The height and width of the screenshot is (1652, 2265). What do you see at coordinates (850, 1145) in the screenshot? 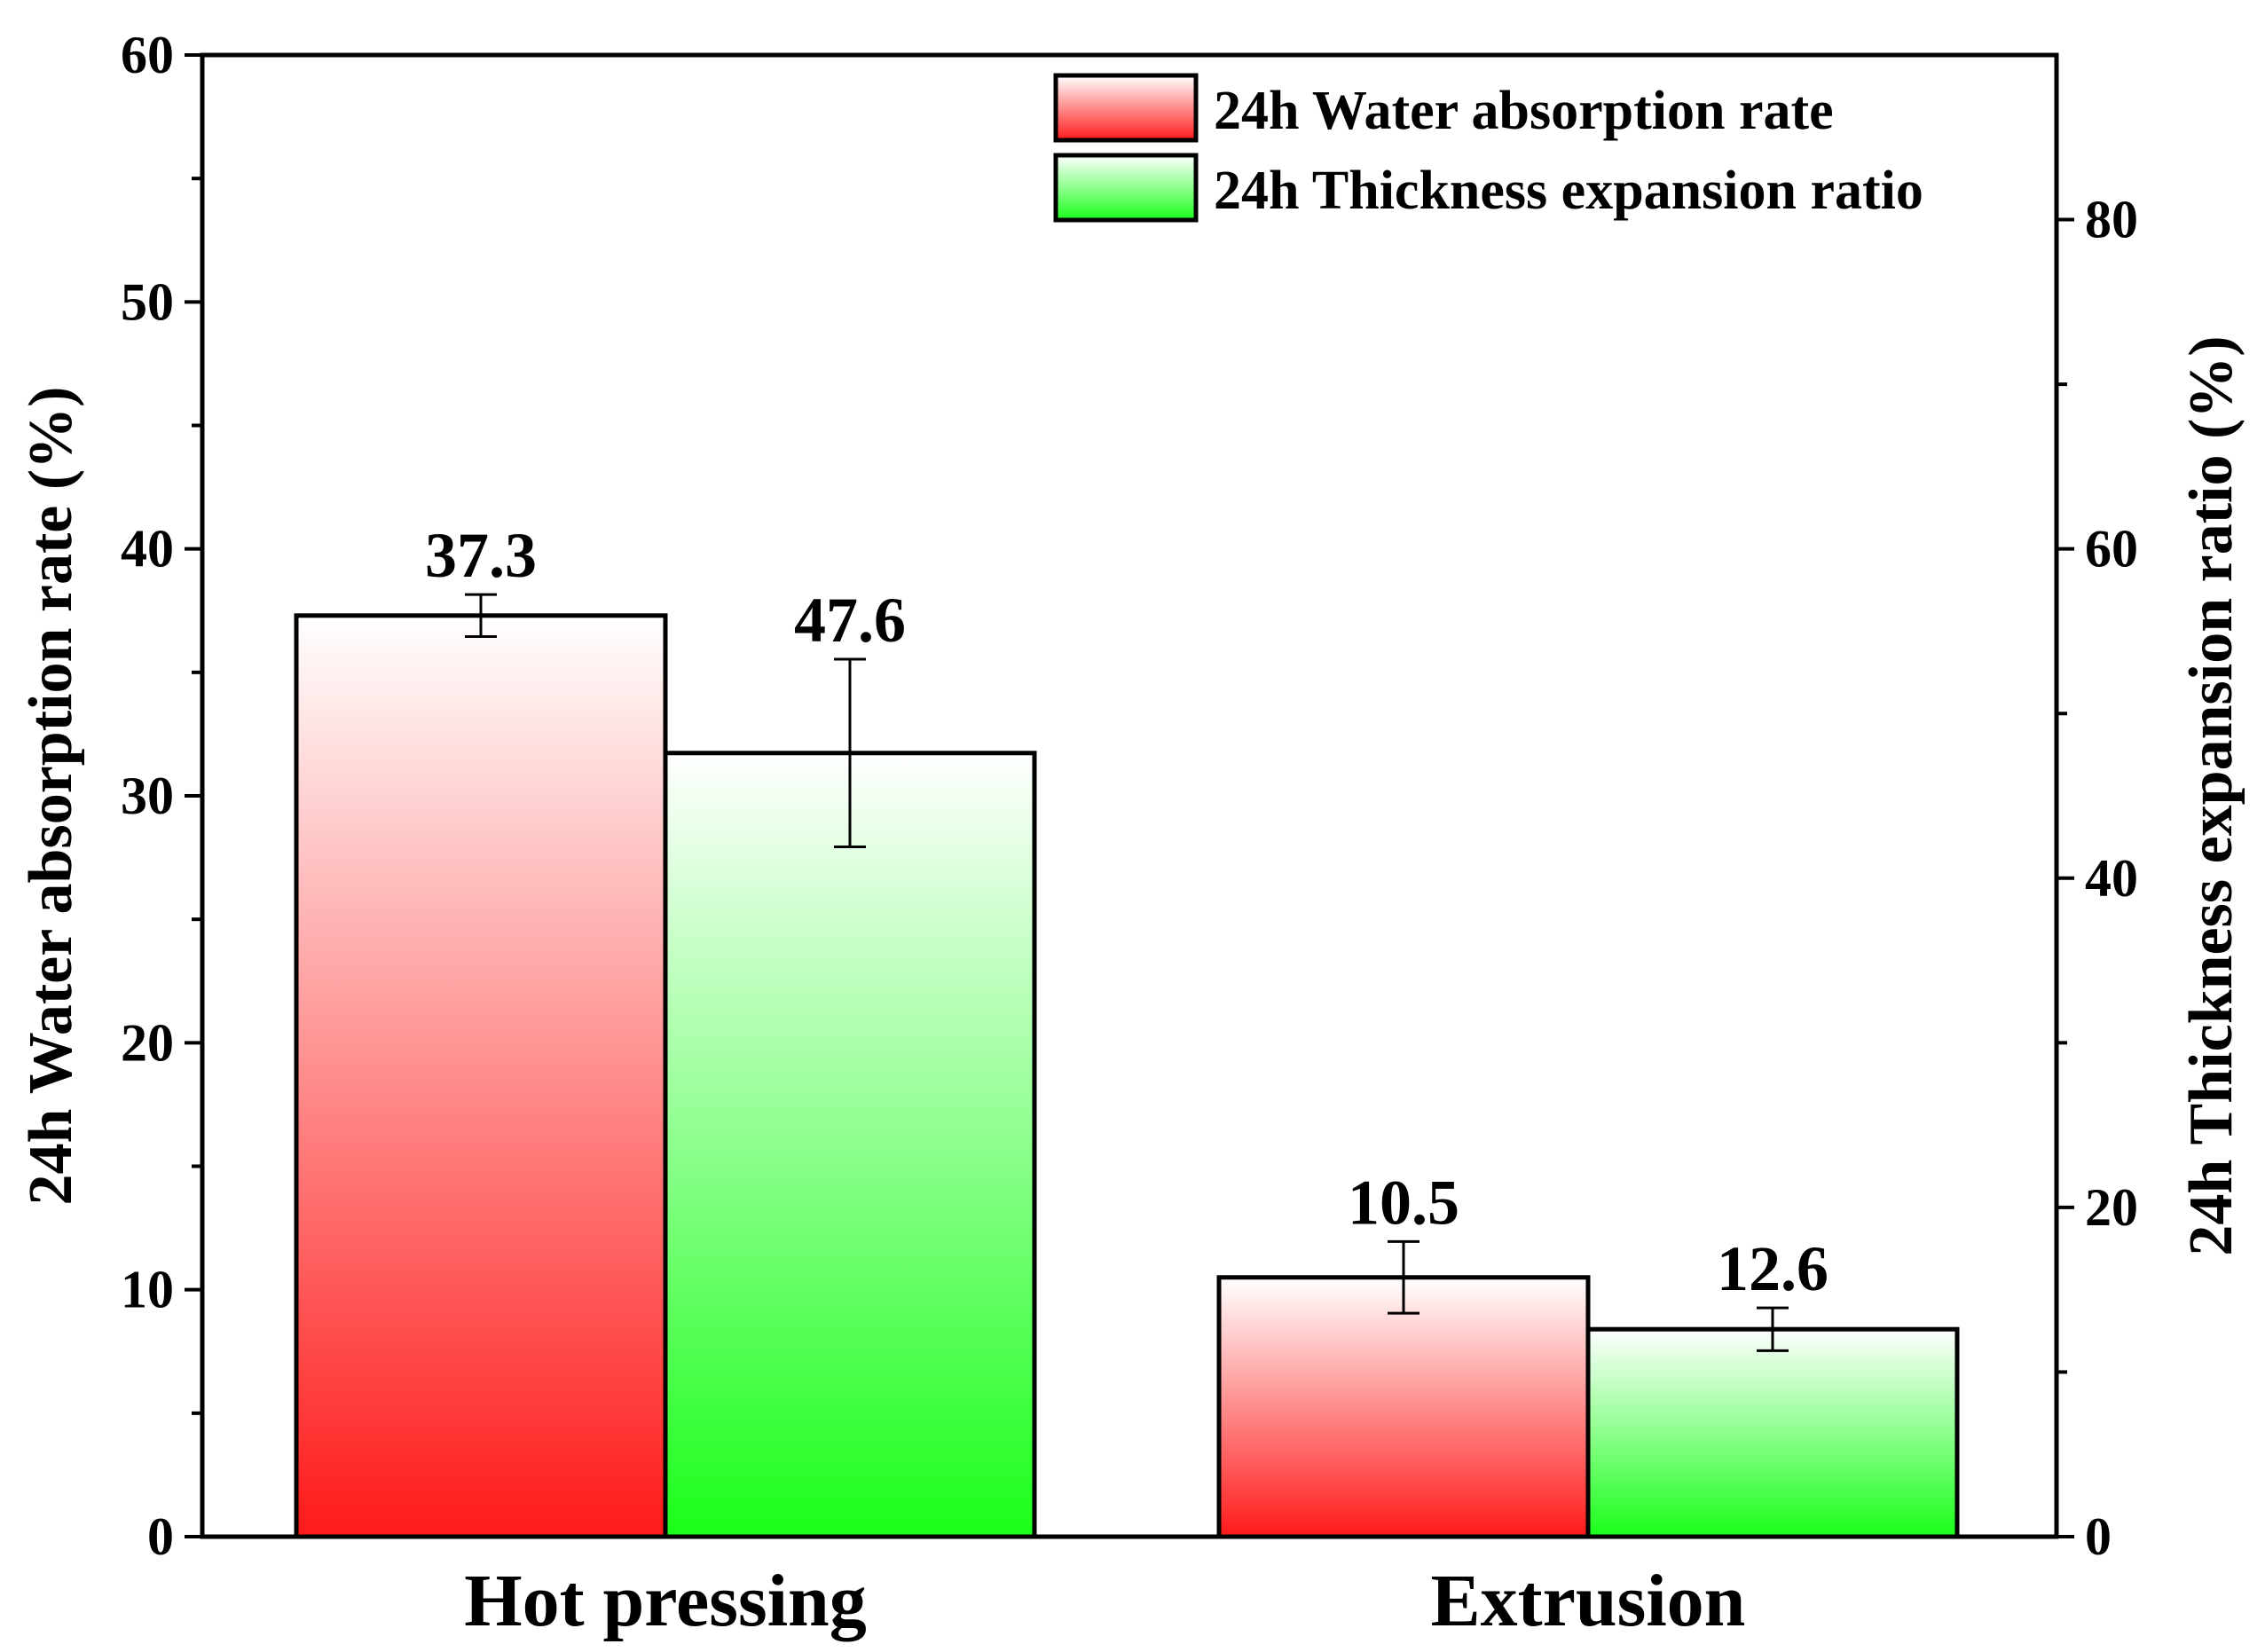
I see `bar-hot-pressing-24h-thickness-expansion-ratio` at bounding box center [850, 1145].